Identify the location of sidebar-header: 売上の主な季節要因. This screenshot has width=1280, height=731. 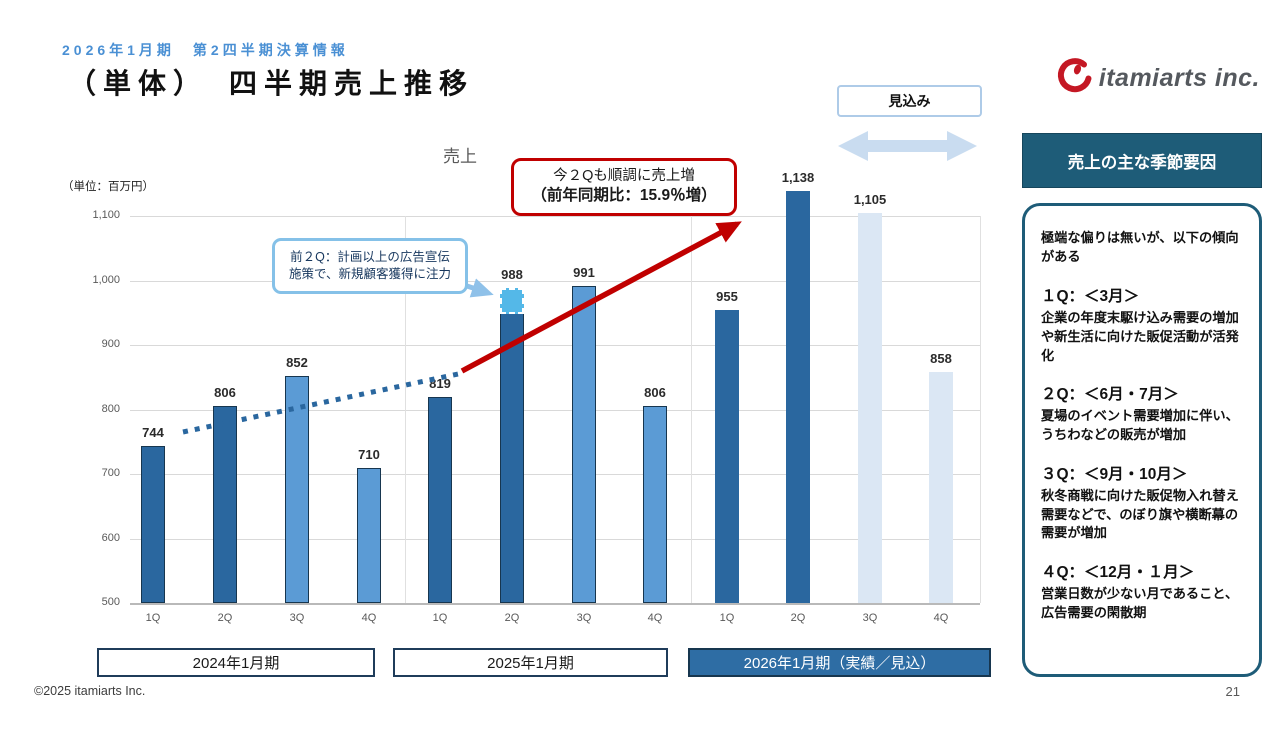
(1142, 160).